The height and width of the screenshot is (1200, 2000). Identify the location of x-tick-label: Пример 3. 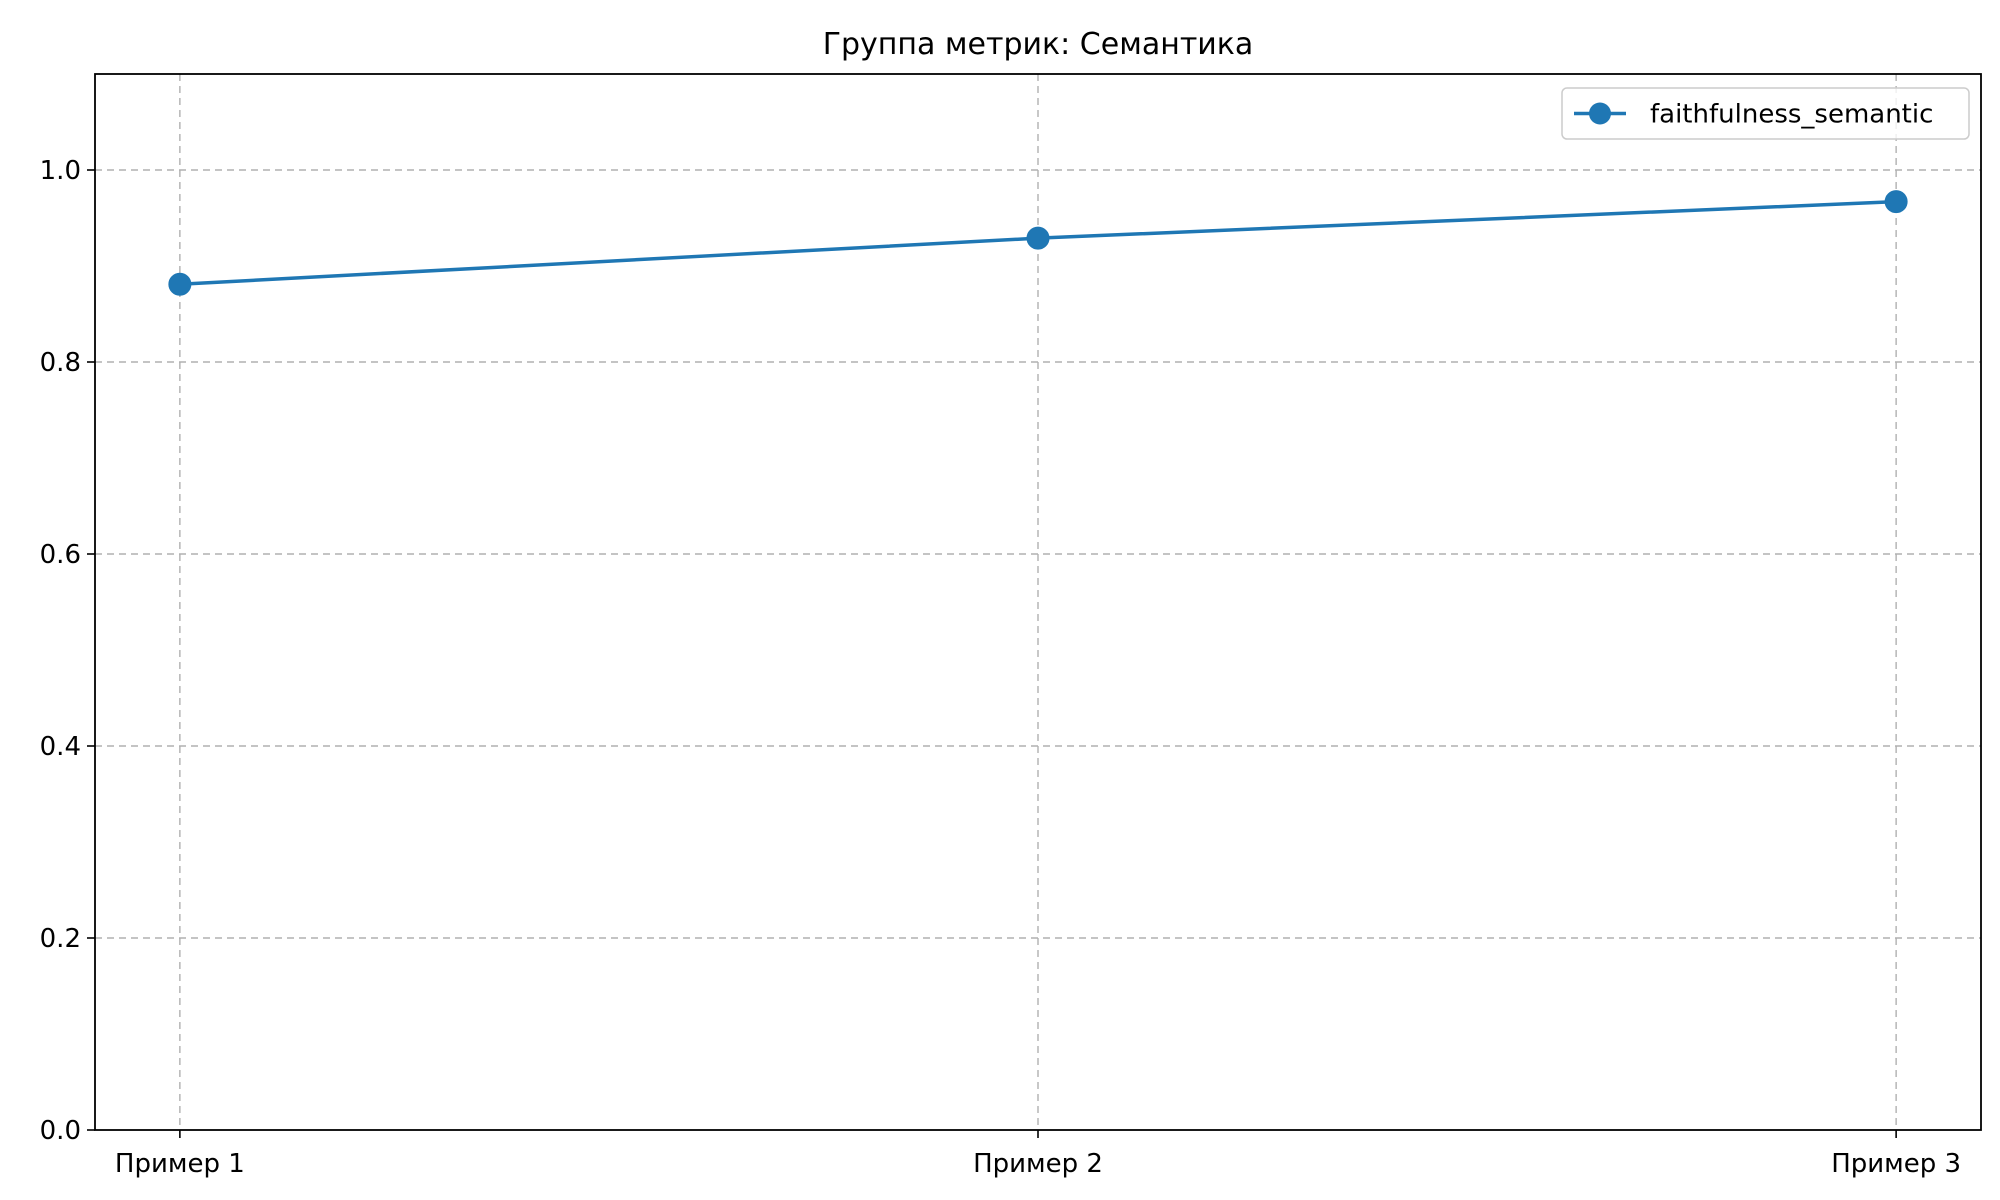
(1896, 1164).